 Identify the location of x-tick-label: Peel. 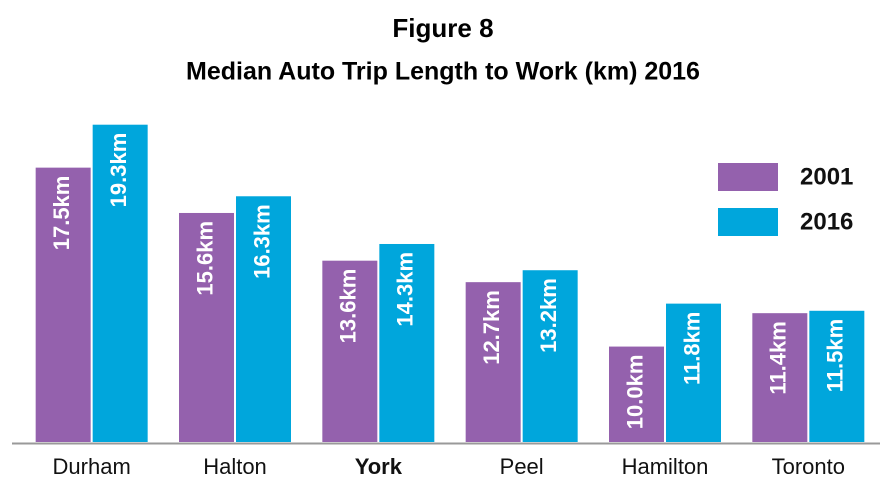
(522, 466).